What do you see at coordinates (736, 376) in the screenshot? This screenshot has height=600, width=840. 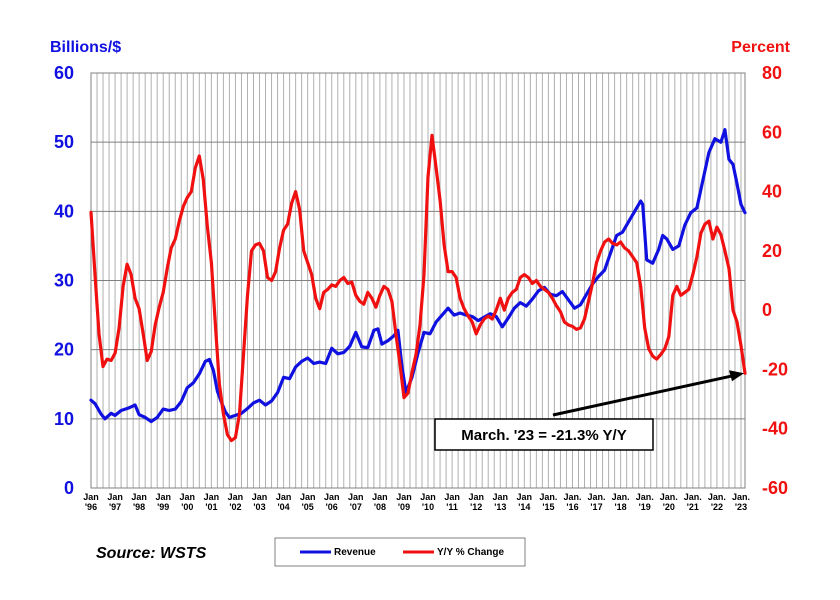 I see `annotation-arrowhead` at bounding box center [736, 376].